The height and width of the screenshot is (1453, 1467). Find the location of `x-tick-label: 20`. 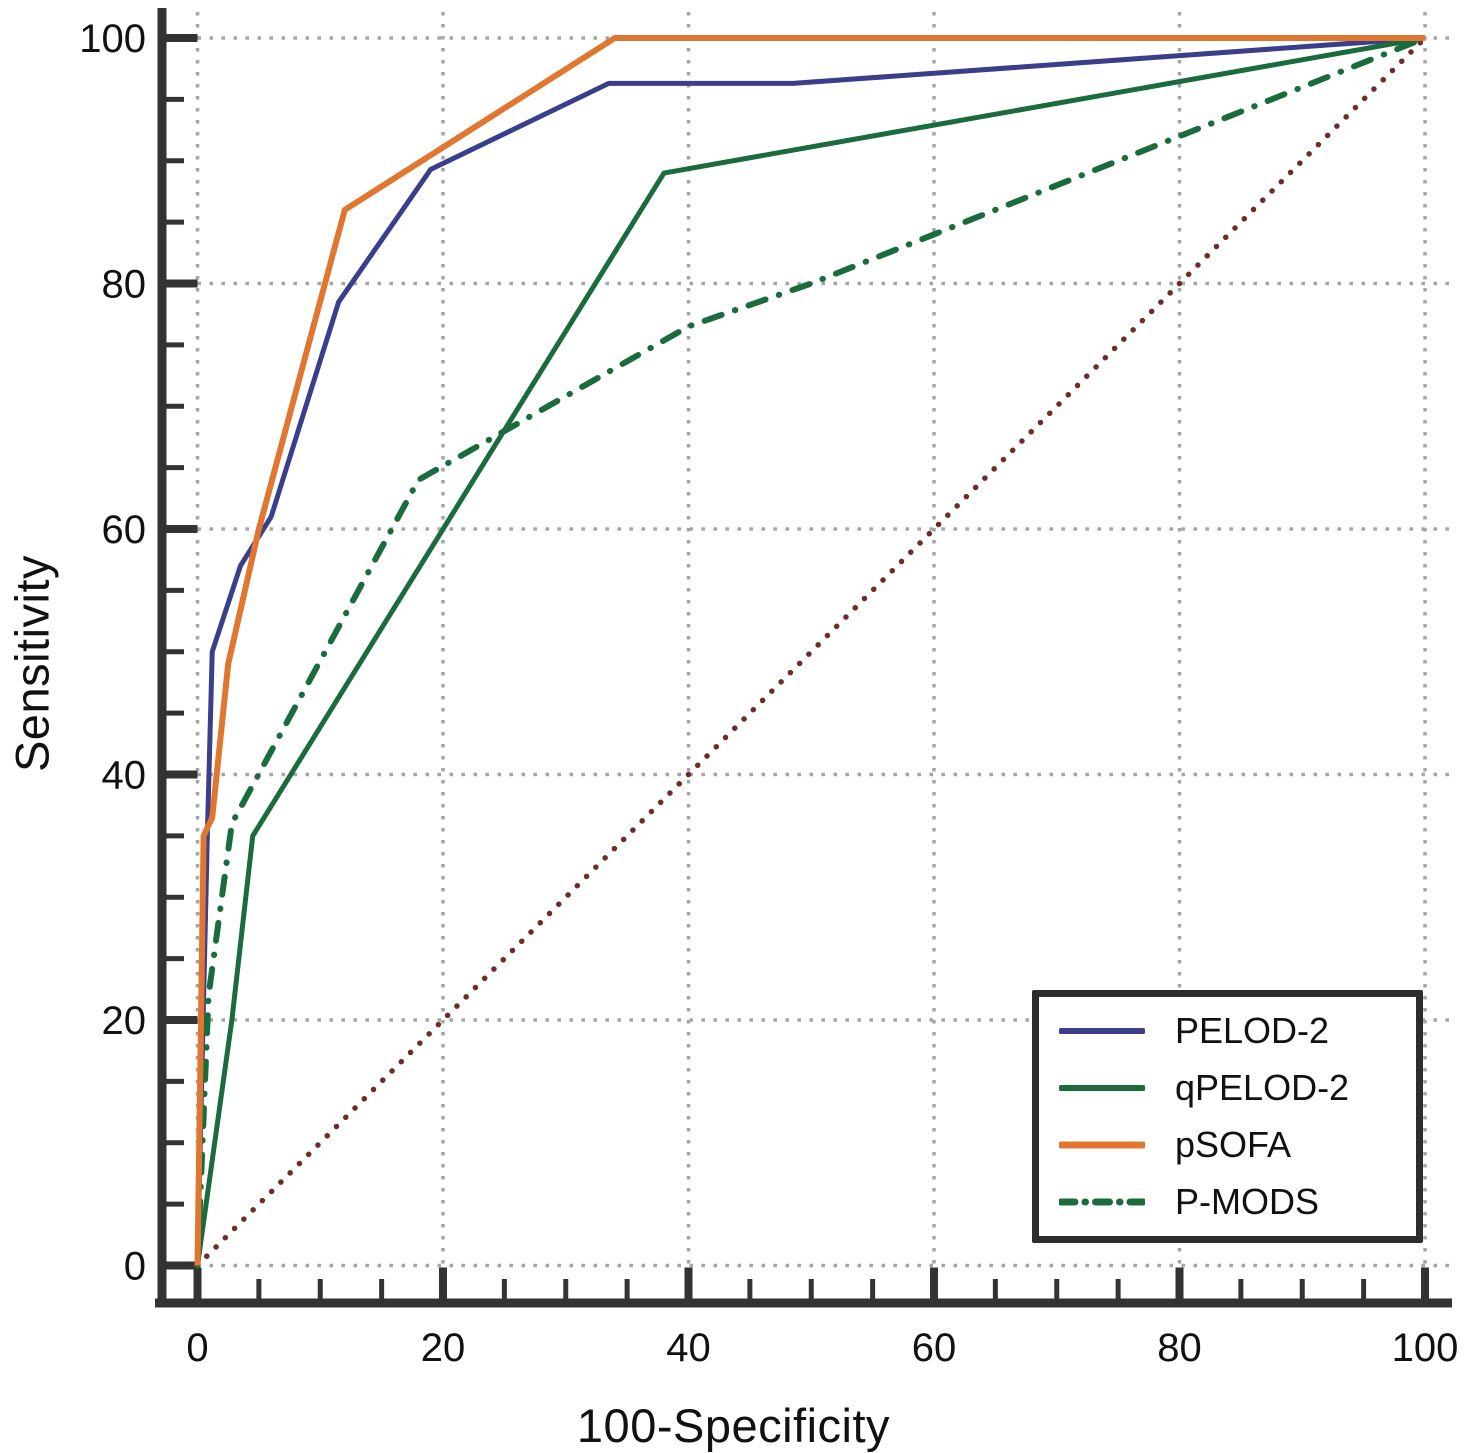

x-tick-label: 20 is located at coordinates (443, 1348).